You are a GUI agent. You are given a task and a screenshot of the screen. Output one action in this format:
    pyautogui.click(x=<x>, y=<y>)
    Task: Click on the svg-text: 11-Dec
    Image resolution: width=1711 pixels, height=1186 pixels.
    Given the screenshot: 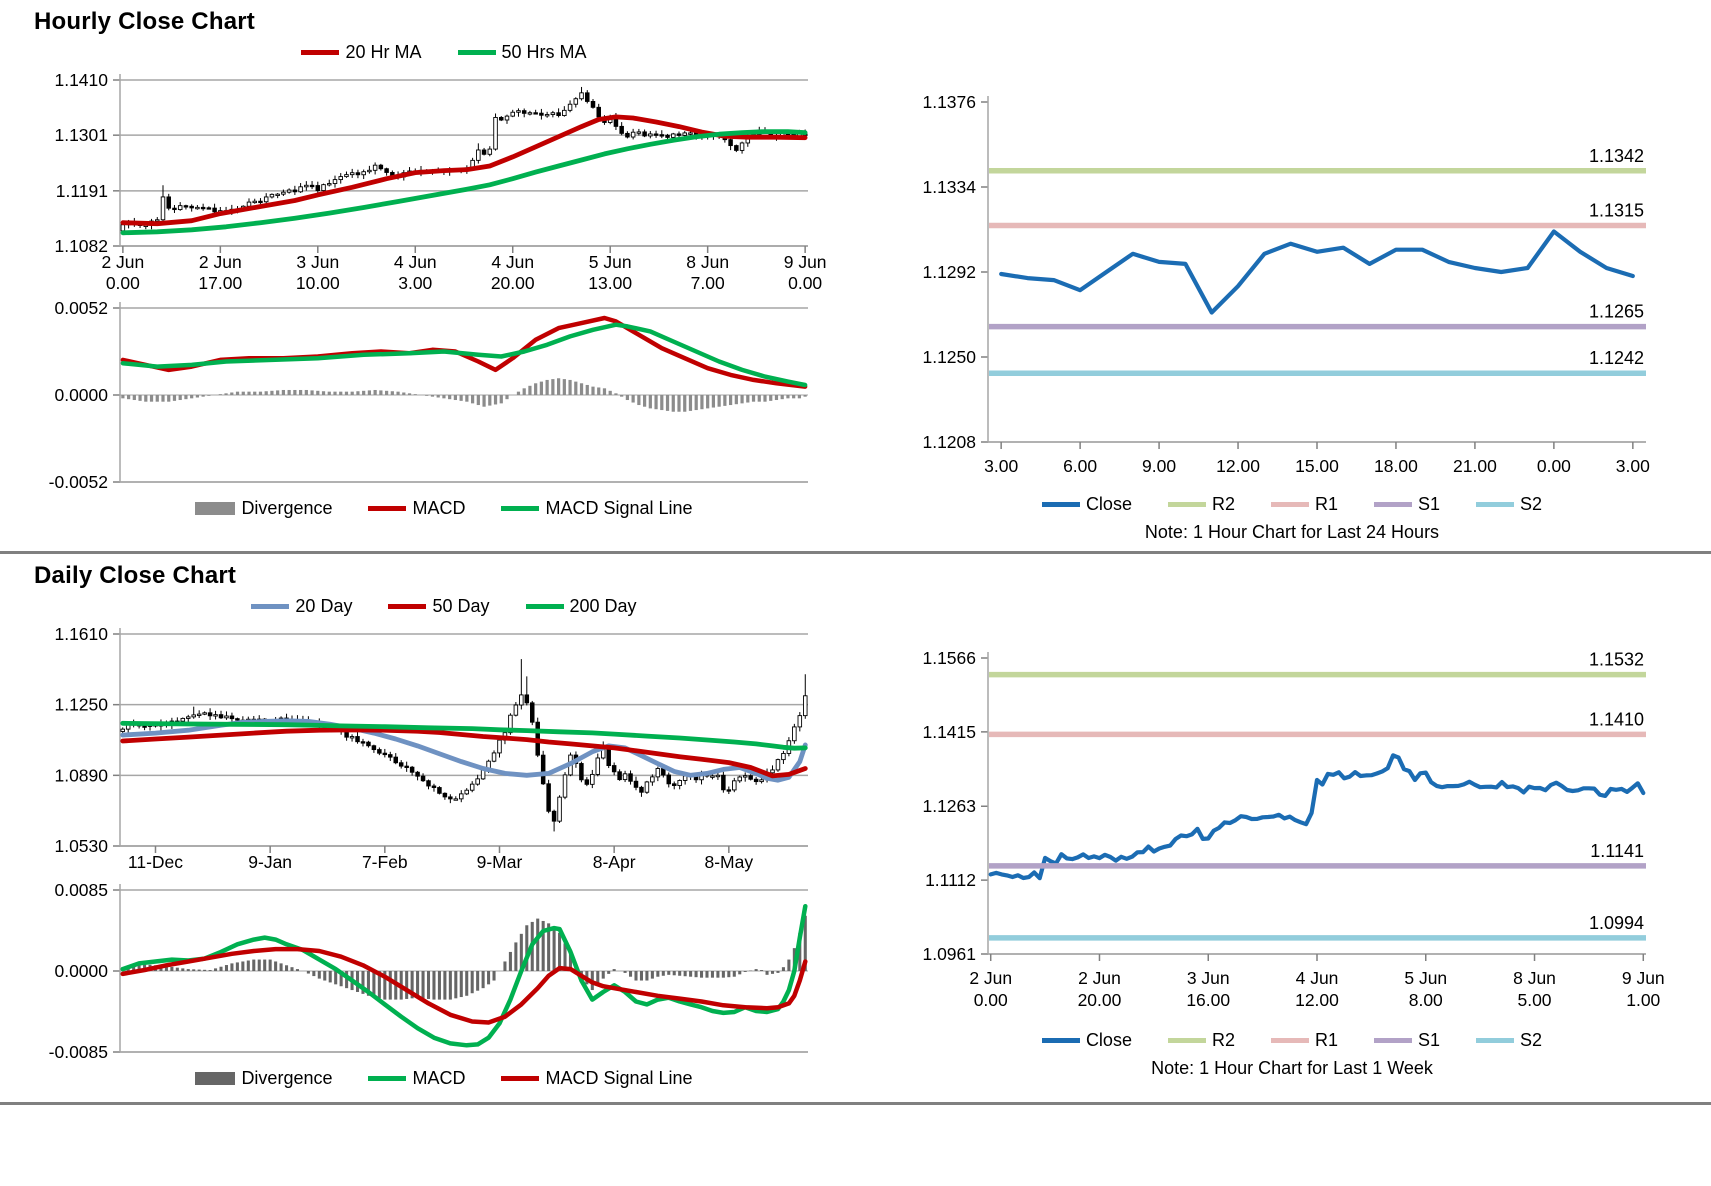 What is the action you would take?
    pyautogui.click(x=155, y=862)
    